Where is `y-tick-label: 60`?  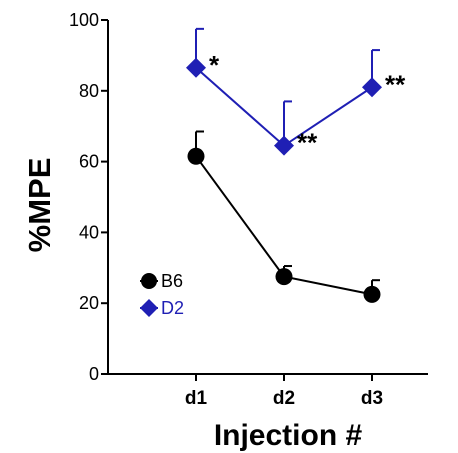
y-tick-label: 60 is located at coordinates (89, 162).